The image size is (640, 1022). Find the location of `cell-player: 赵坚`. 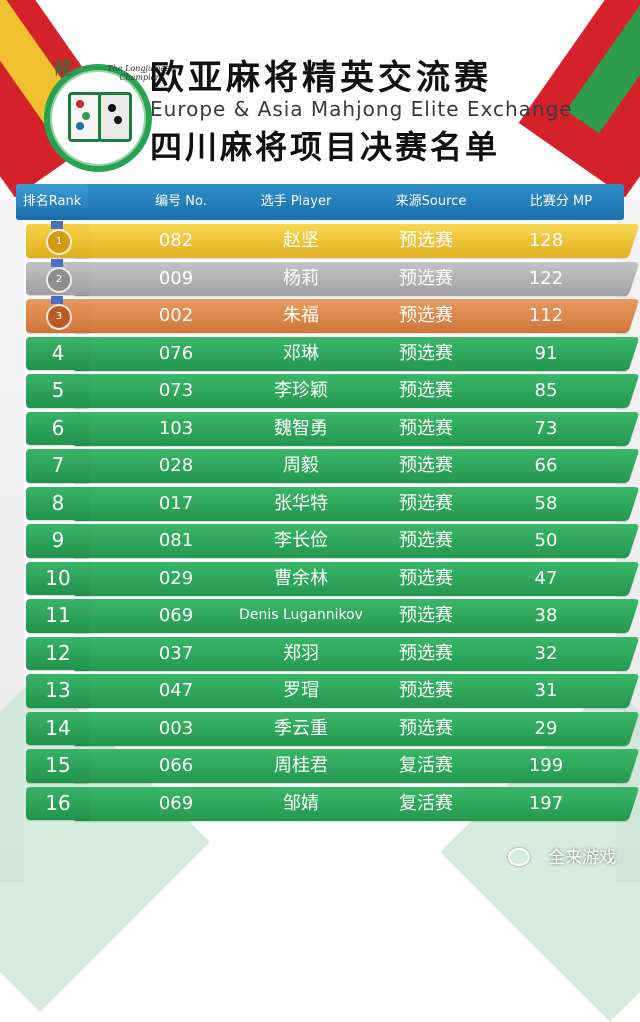

cell-player: 赵坚 is located at coordinates (301, 240).